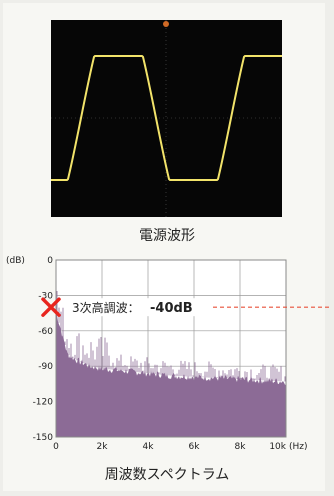  Describe the element at coordinates (171, 308) in the screenshot. I see `annotation-value: -40dB` at that location.